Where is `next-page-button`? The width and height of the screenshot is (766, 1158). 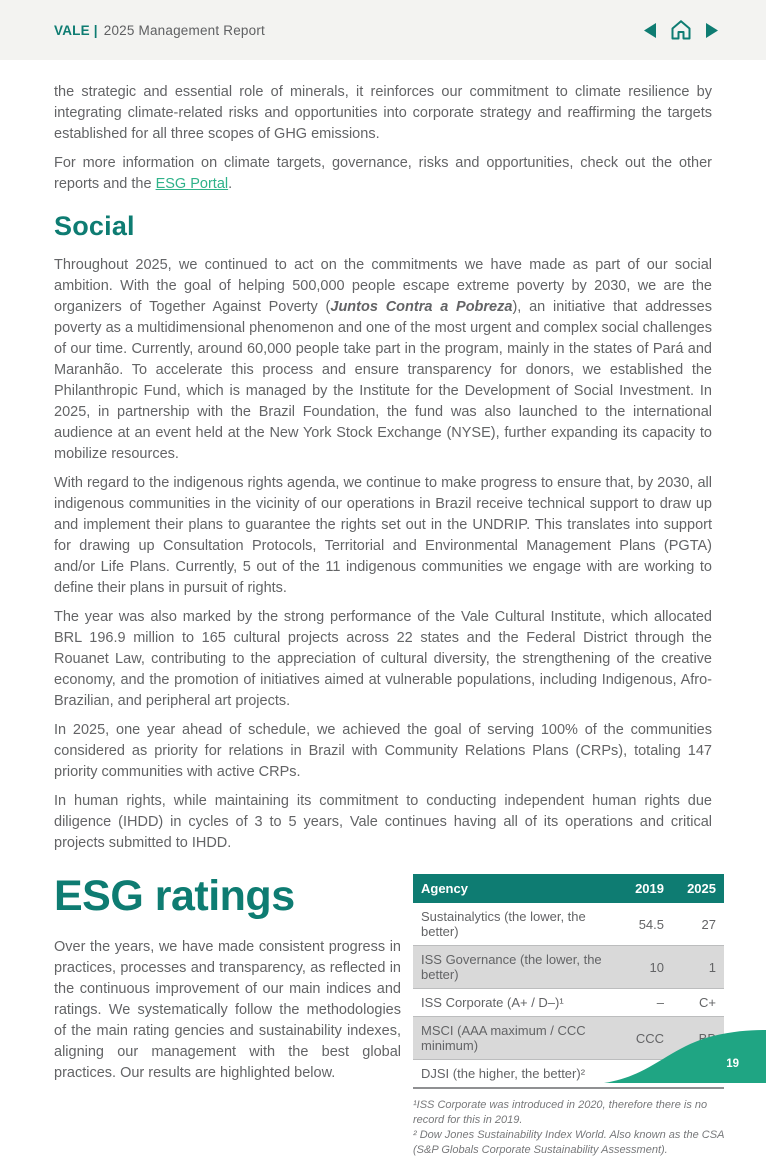
next-page-button is located at coordinates (712, 30).